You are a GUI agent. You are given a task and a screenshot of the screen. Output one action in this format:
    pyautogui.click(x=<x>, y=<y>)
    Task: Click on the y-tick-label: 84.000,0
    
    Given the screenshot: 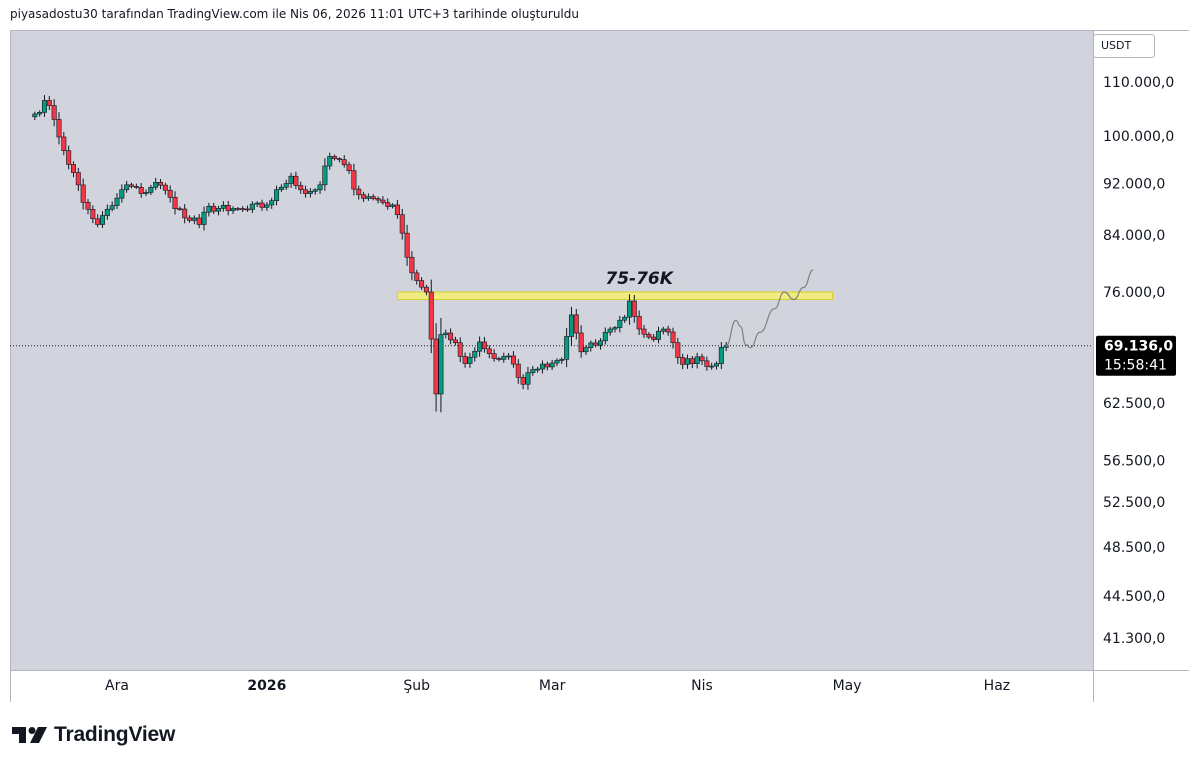 What is the action you would take?
    pyautogui.click(x=1134, y=236)
    